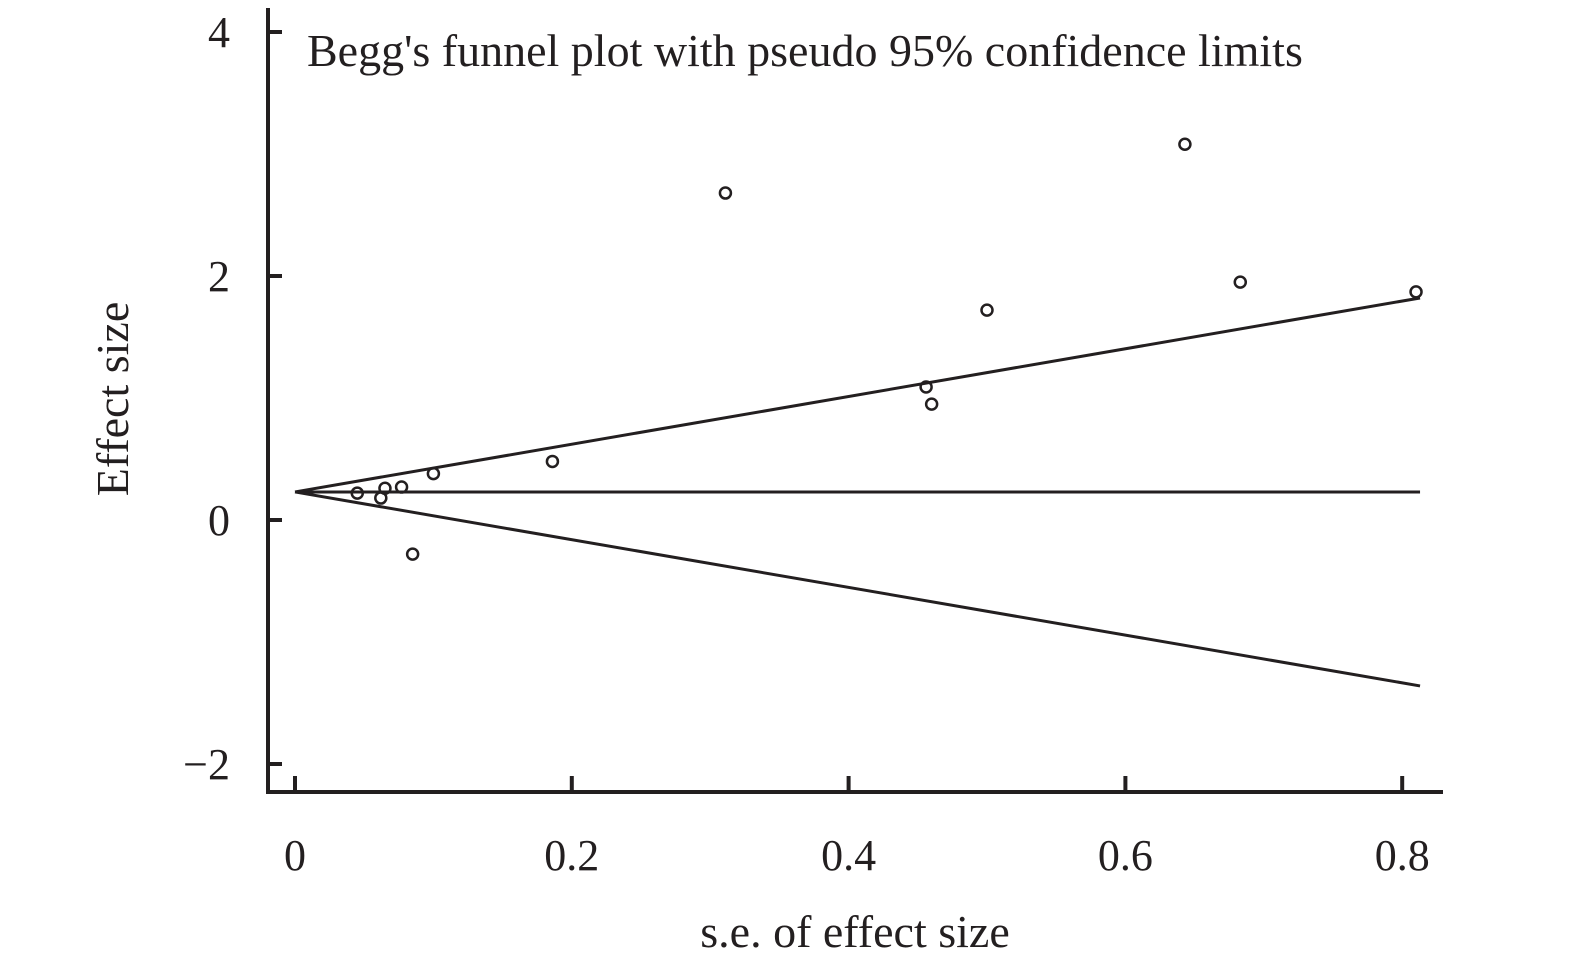  Describe the element at coordinates (855, 931) in the screenshot. I see `x-axis-label: s.e. of effect size` at that location.